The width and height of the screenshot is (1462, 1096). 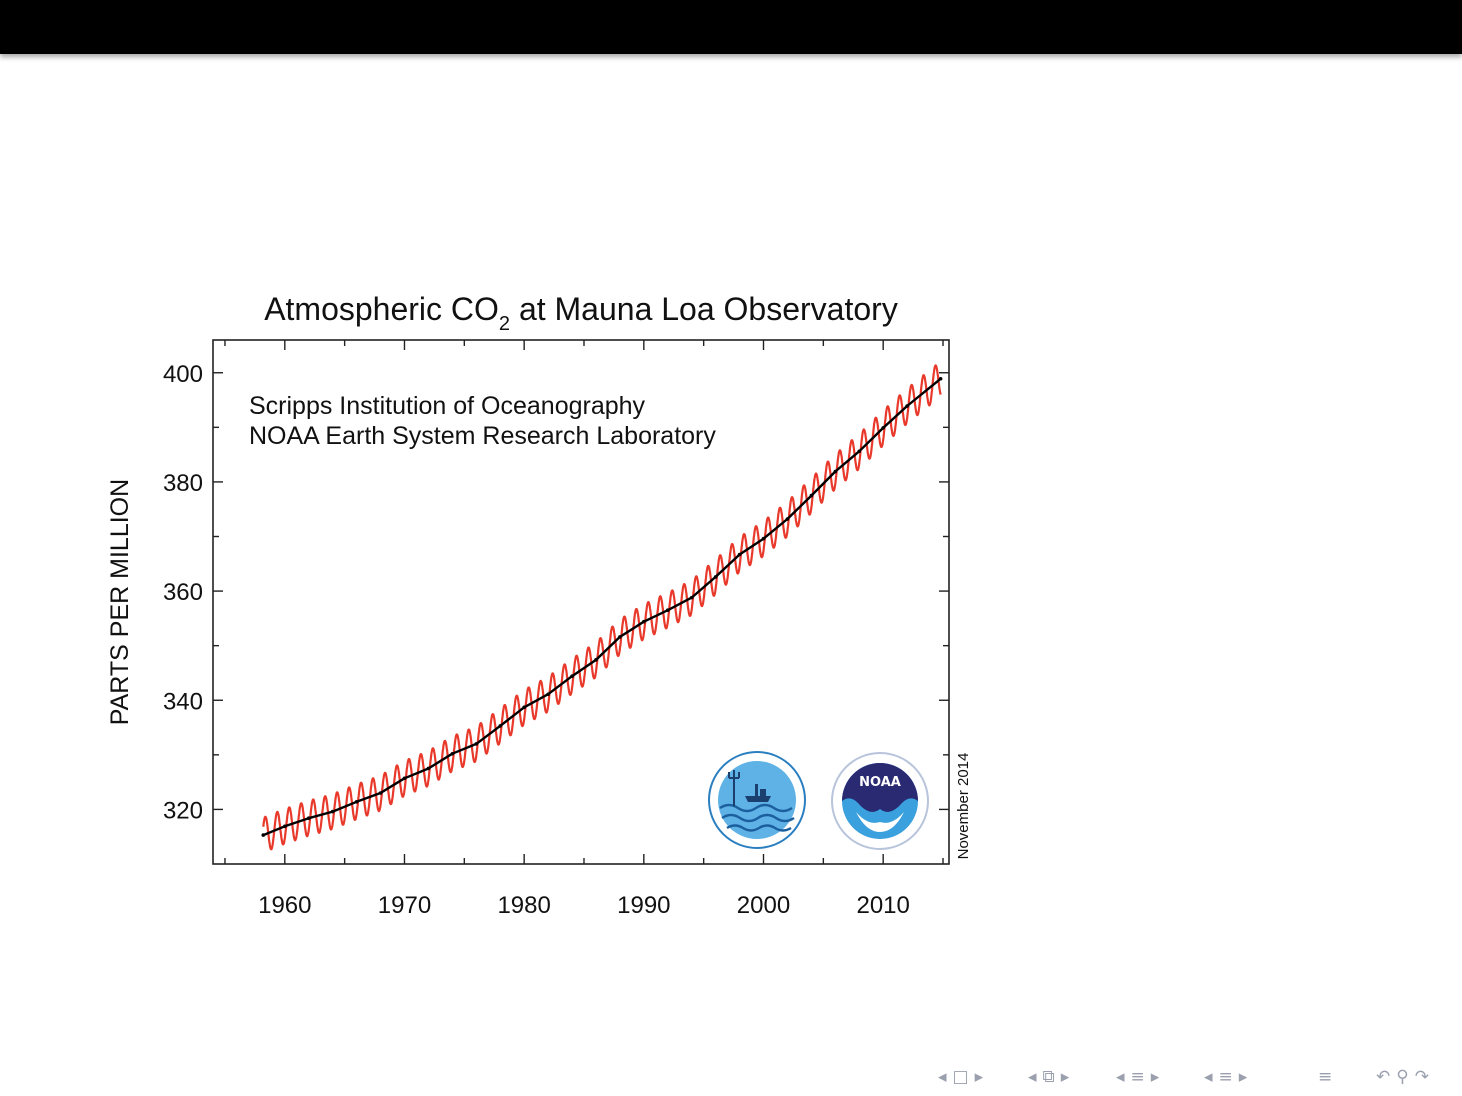 What do you see at coordinates (447, 406) in the screenshot?
I see `annotation-scripps: Scripps Institution of Oceanography` at bounding box center [447, 406].